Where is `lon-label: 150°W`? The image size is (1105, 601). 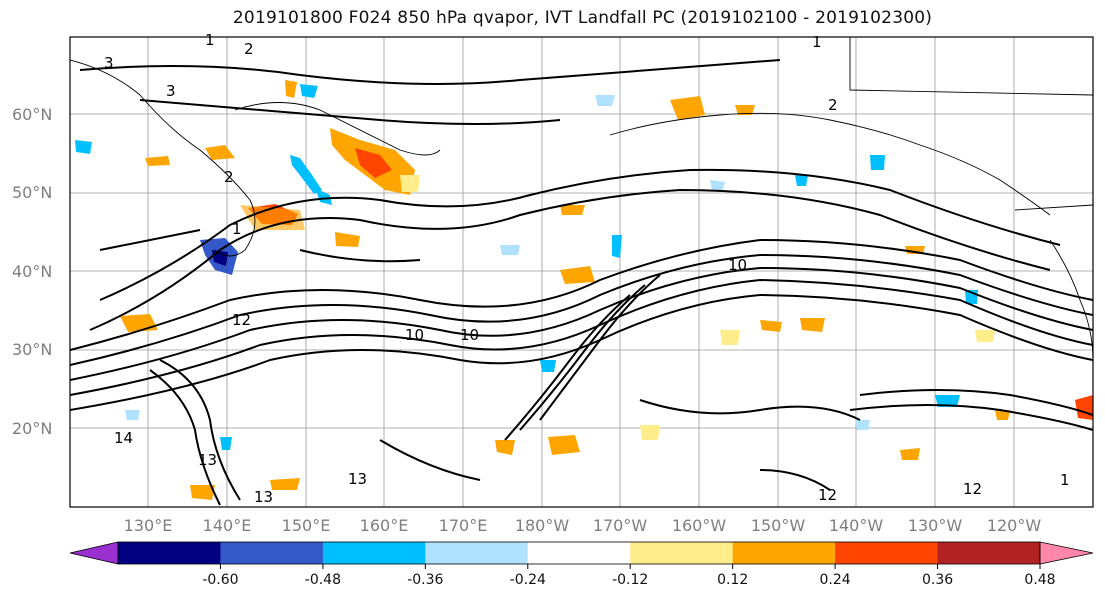 lon-label: 150°W is located at coordinates (778, 525).